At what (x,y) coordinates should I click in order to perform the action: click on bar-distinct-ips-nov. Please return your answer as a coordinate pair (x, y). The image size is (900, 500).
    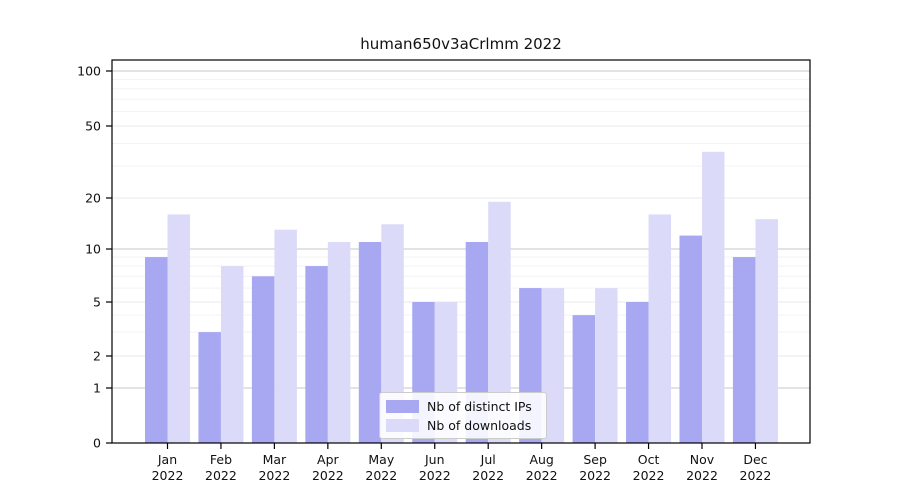
    Looking at the image, I should click on (690, 339).